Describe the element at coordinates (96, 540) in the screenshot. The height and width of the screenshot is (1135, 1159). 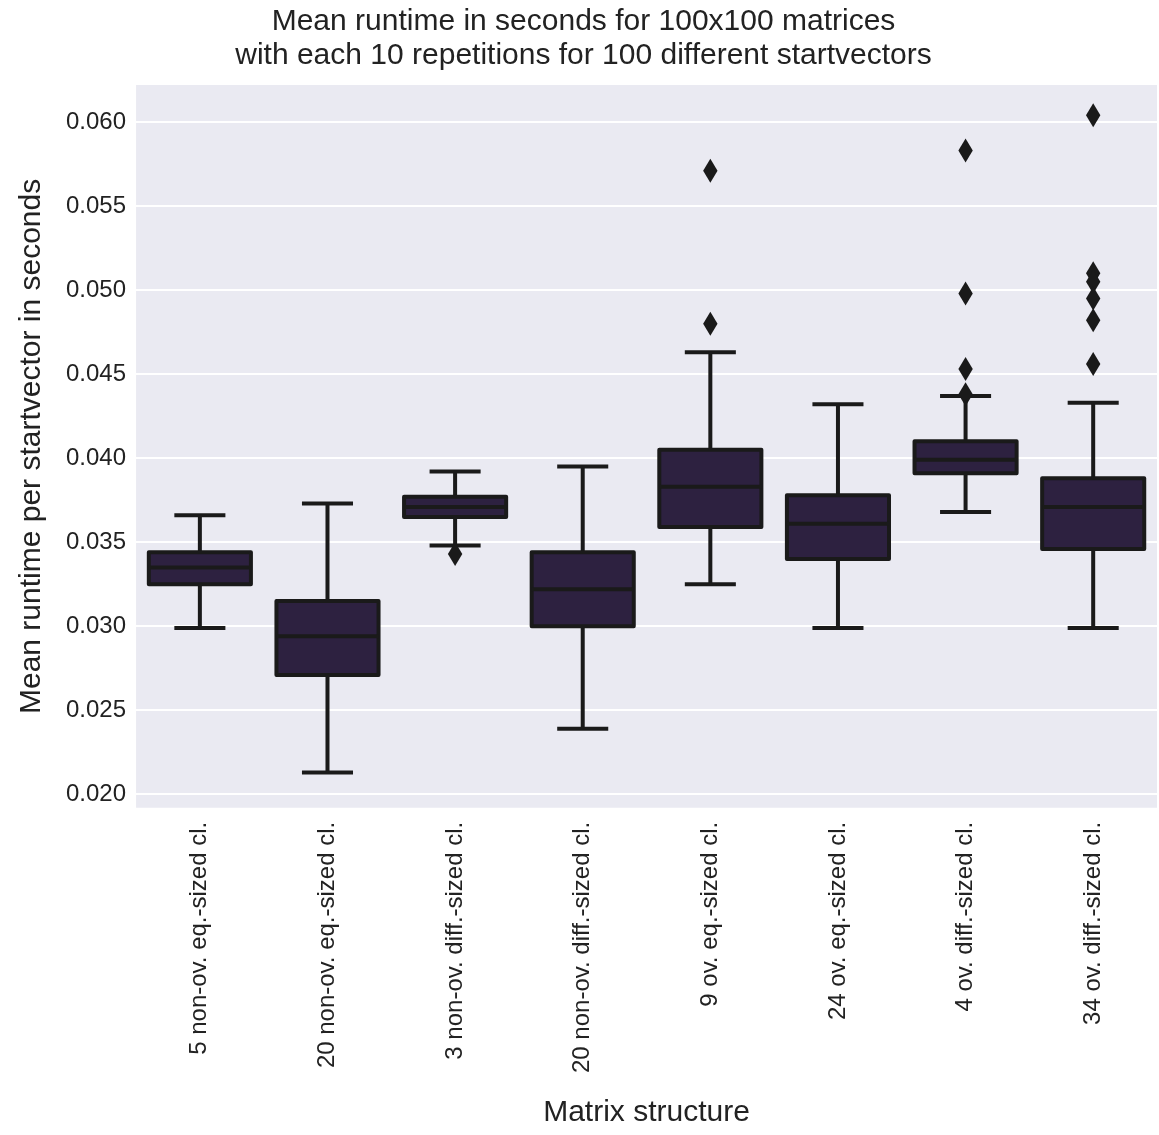
I see `y-tick-label: 0.035` at that location.